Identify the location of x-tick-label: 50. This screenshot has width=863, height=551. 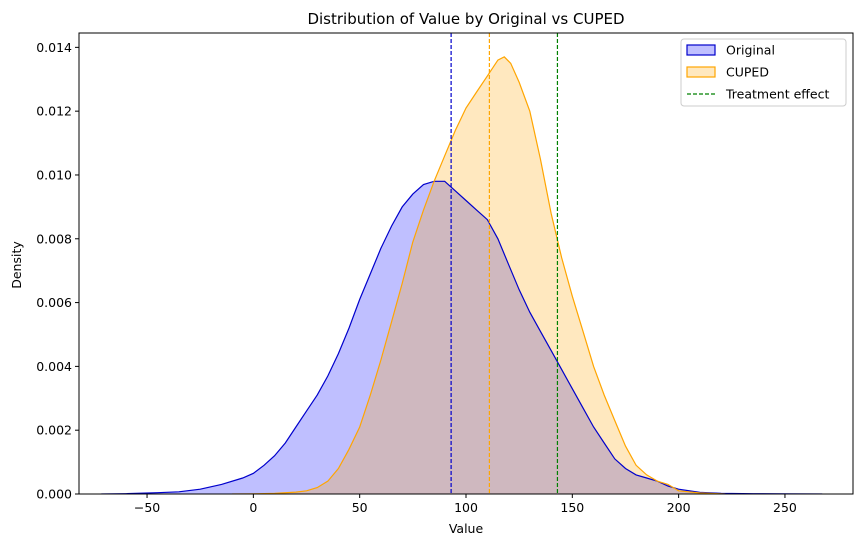
(360, 507).